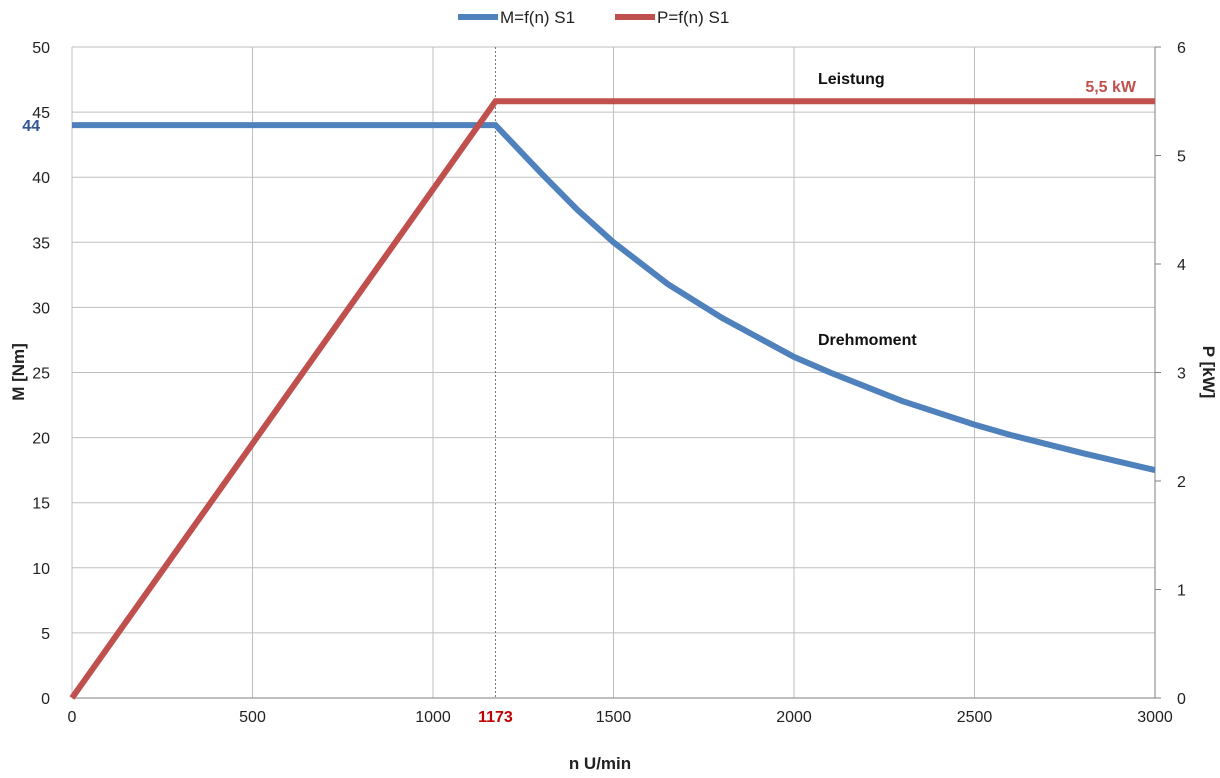  What do you see at coordinates (593, 17) in the screenshot?
I see `legend: M=f(n) S1 P=f(n) S1` at bounding box center [593, 17].